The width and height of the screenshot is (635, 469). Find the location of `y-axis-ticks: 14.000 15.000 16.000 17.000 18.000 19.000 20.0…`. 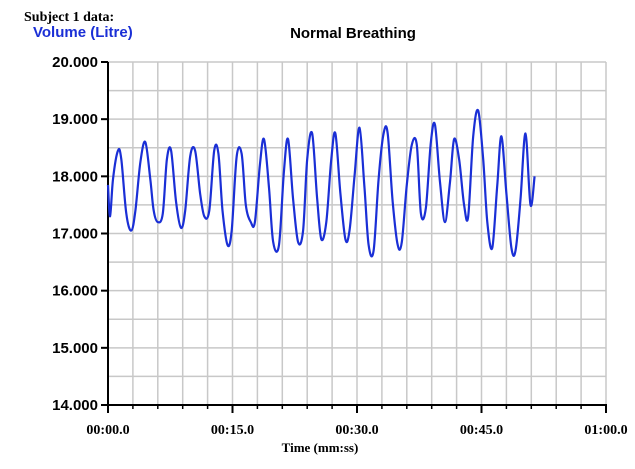

y-axis-ticks: 14.000 15.000 16.000 17.000 18.000 19.000 20.0… is located at coordinates (80, 234).